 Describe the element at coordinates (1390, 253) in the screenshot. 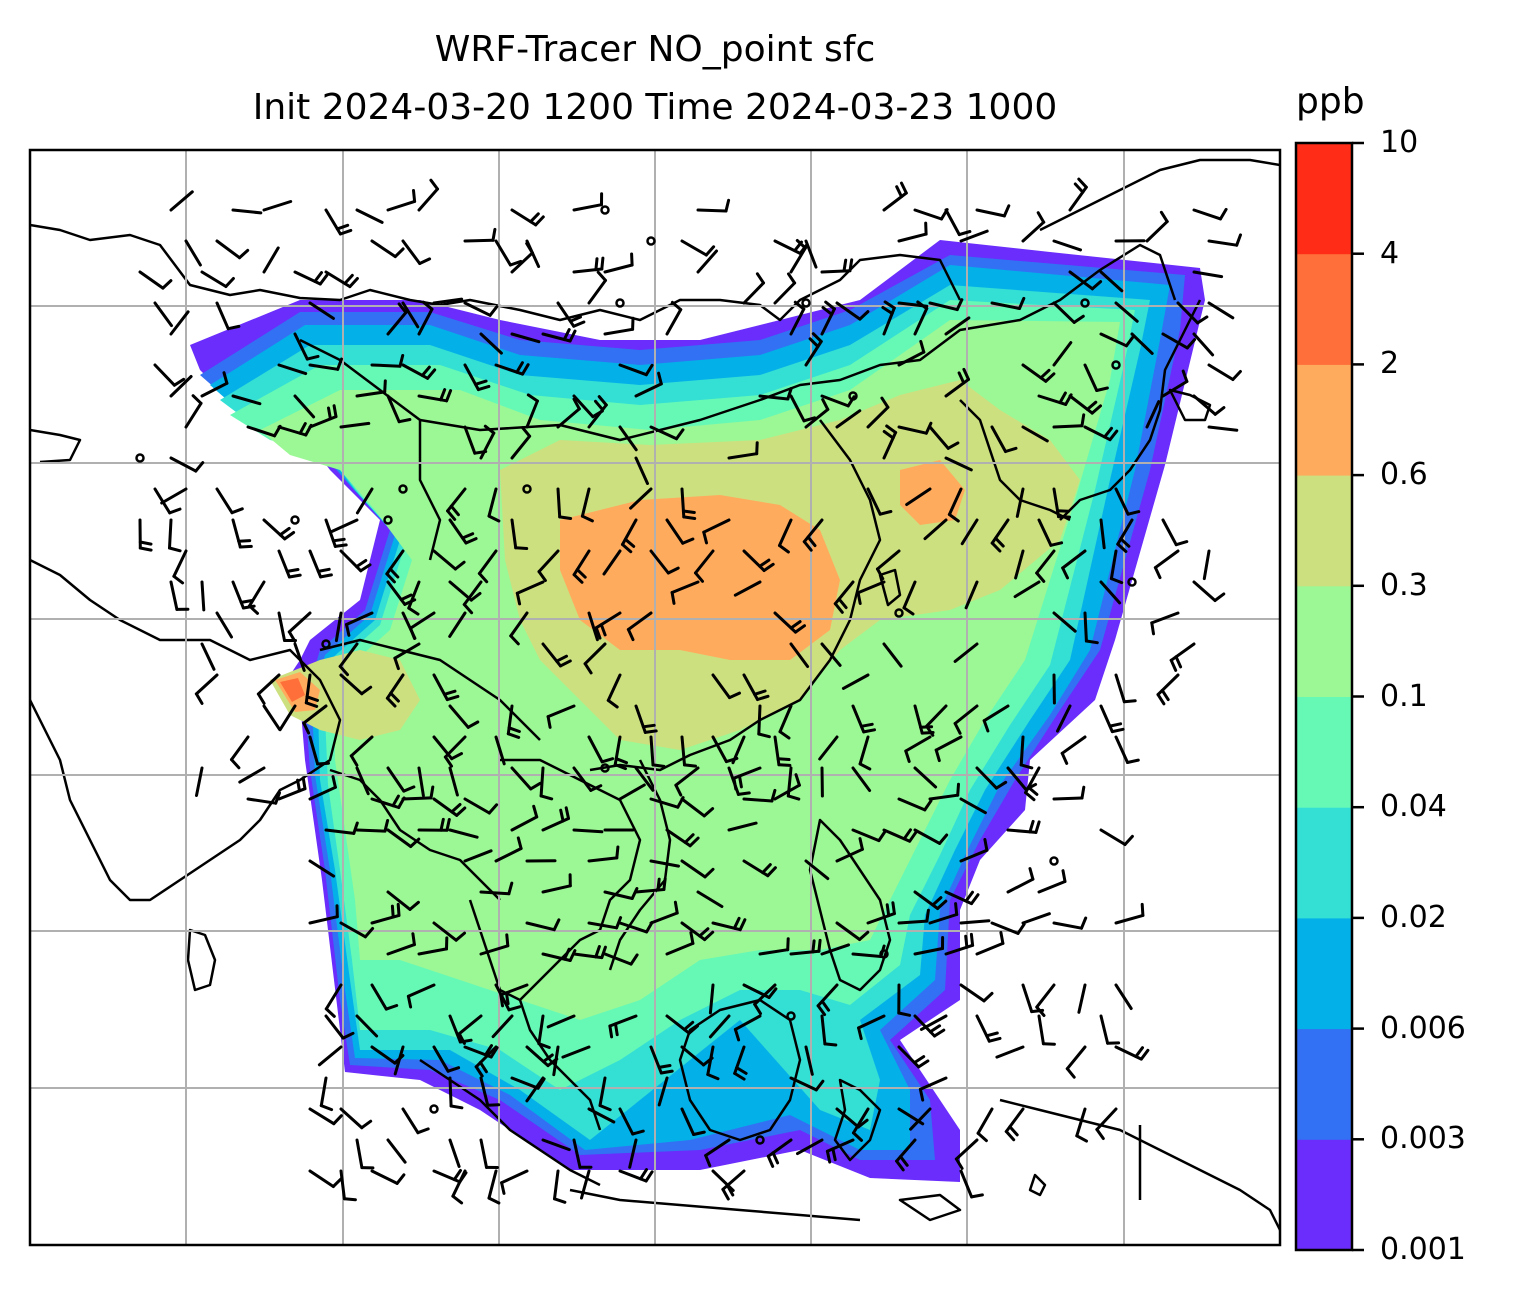

I see `colorbar-tick-label: 4` at that location.